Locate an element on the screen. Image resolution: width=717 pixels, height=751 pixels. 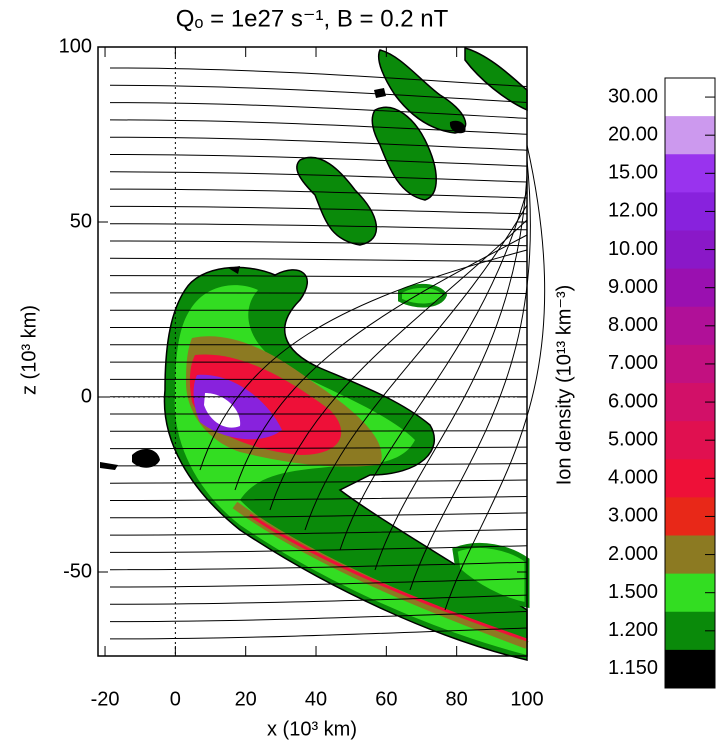
x-tick-label: 80 is located at coordinates (457, 699).